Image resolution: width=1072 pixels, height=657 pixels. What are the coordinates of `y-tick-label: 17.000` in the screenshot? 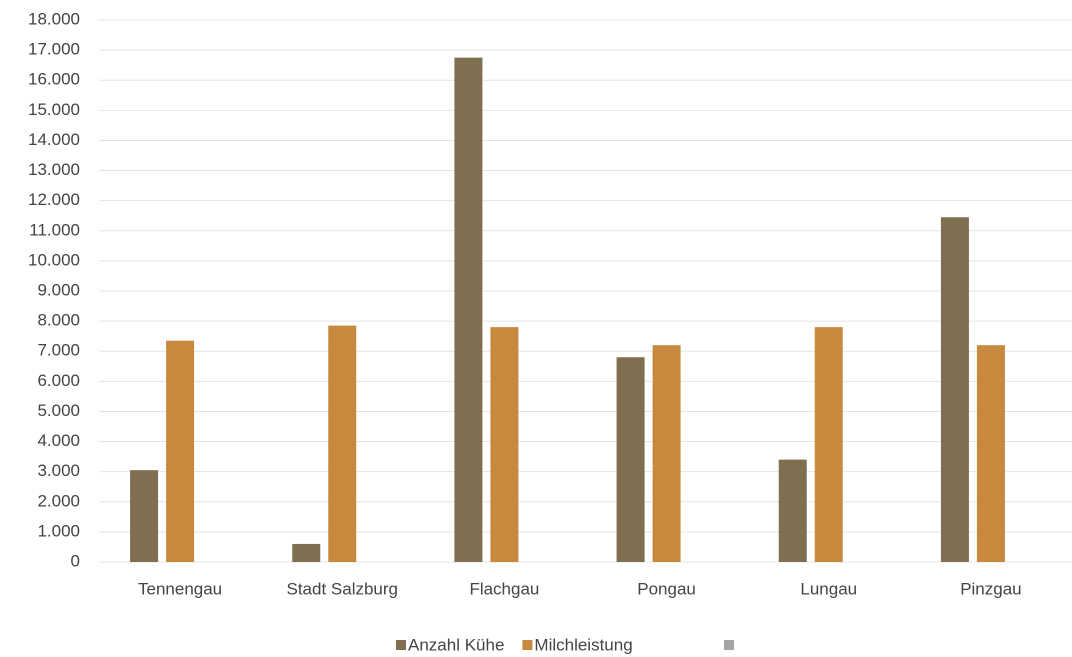 It's located at (54, 49).